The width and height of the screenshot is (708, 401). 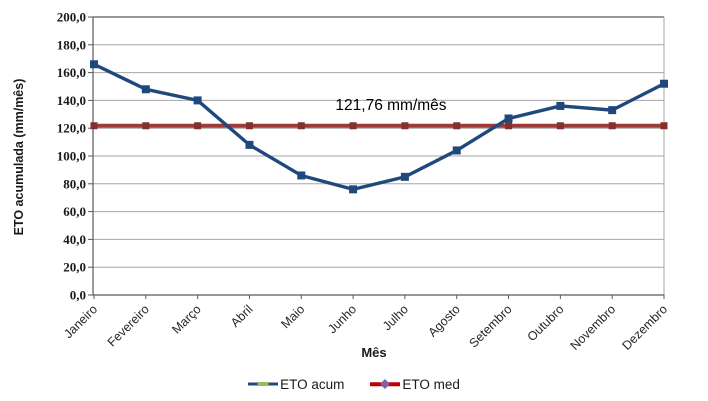 What do you see at coordinates (391, 105) in the screenshot?
I see `mean-value-annotation: 121,76 mm/mês` at bounding box center [391, 105].